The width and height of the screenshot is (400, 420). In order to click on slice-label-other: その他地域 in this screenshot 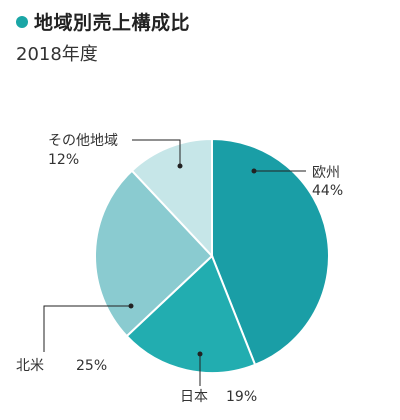, I will do `click(83, 141)`.